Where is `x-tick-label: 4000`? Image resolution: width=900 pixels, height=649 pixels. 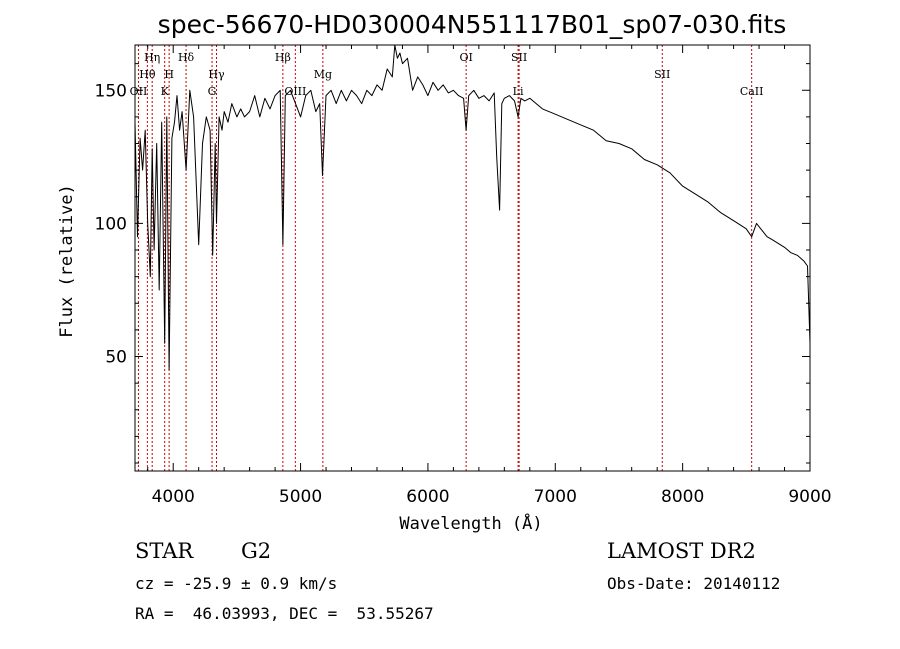 x-tick-label: 4000 is located at coordinates (173, 497).